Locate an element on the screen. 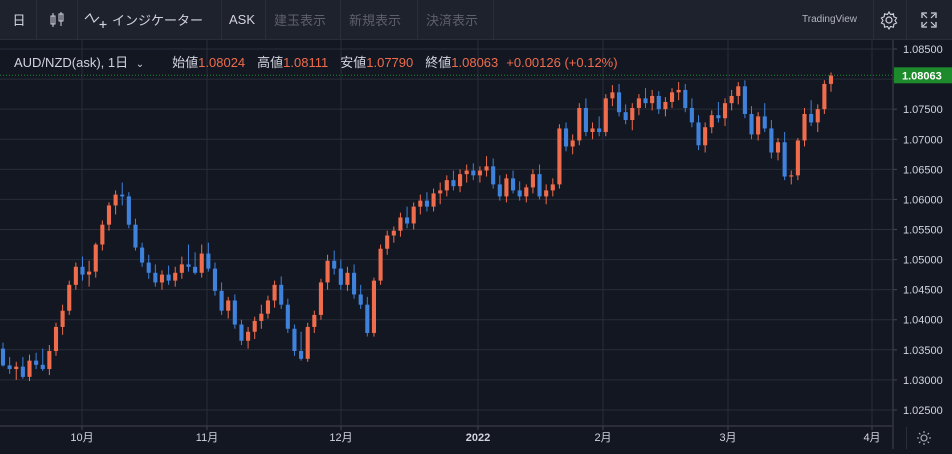 This screenshot has height=454, width=952. ask-button: ASK is located at coordinates (244, 19).